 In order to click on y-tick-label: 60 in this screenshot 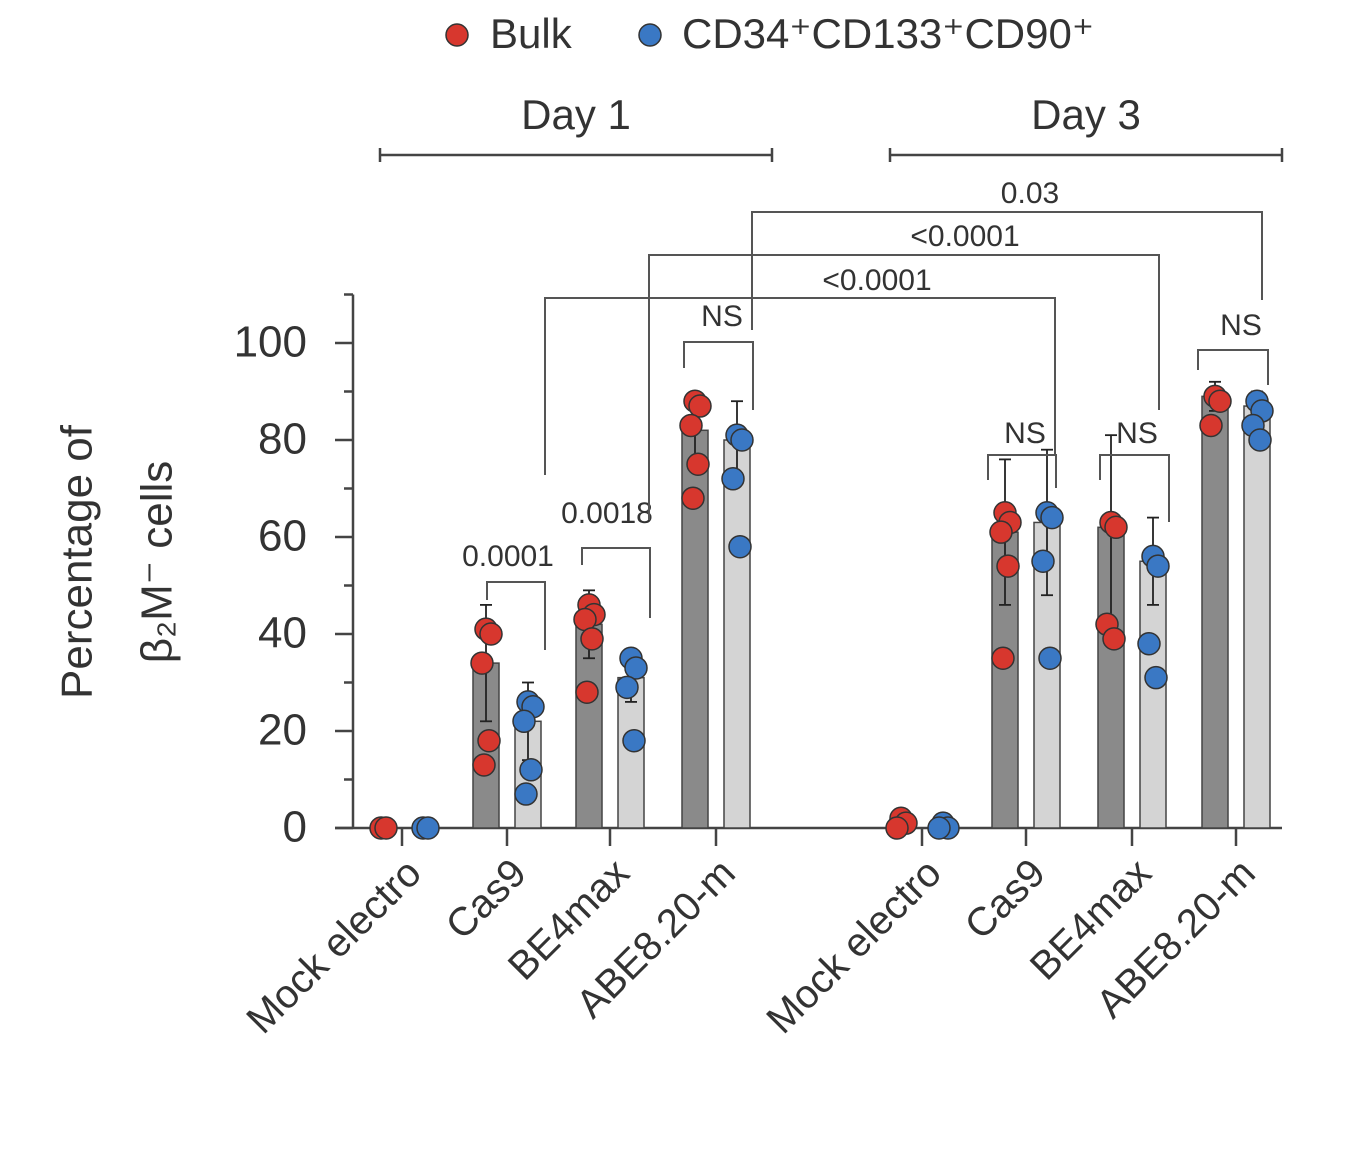, I will do `click(282, 536)`.